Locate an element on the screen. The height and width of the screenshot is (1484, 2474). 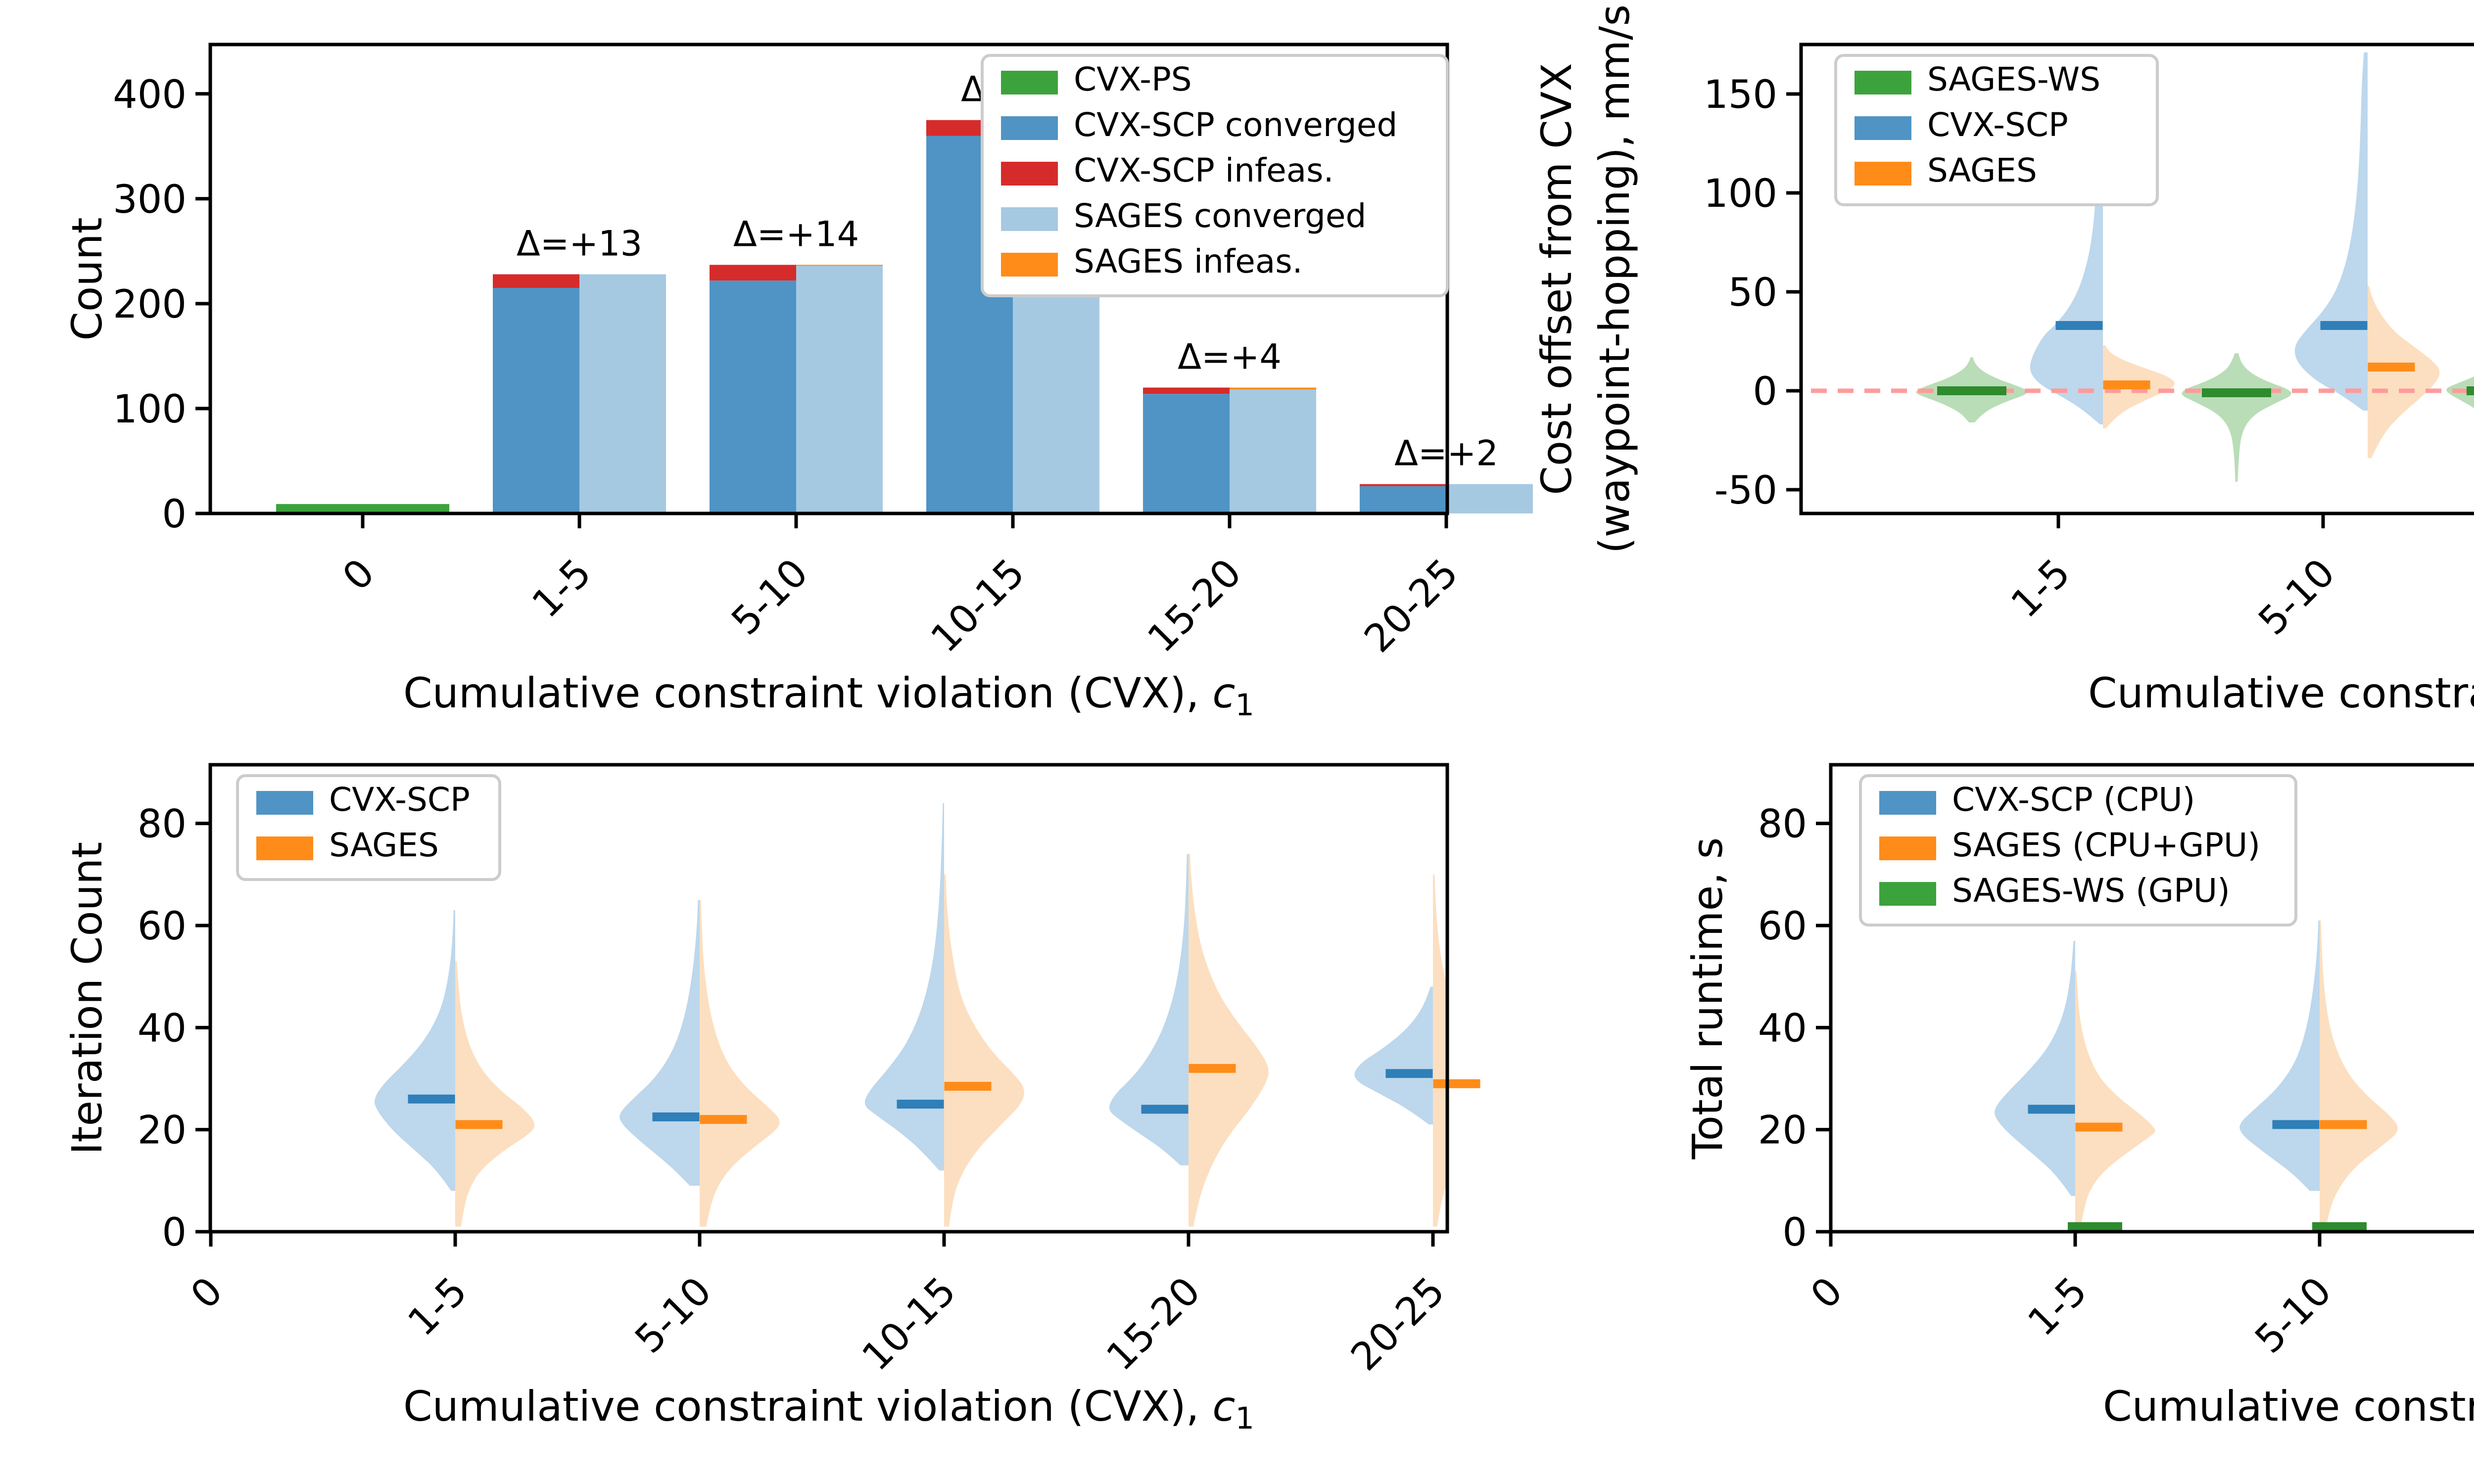
y-axis-tick-label: 400 is located at coordinates (150, 95).